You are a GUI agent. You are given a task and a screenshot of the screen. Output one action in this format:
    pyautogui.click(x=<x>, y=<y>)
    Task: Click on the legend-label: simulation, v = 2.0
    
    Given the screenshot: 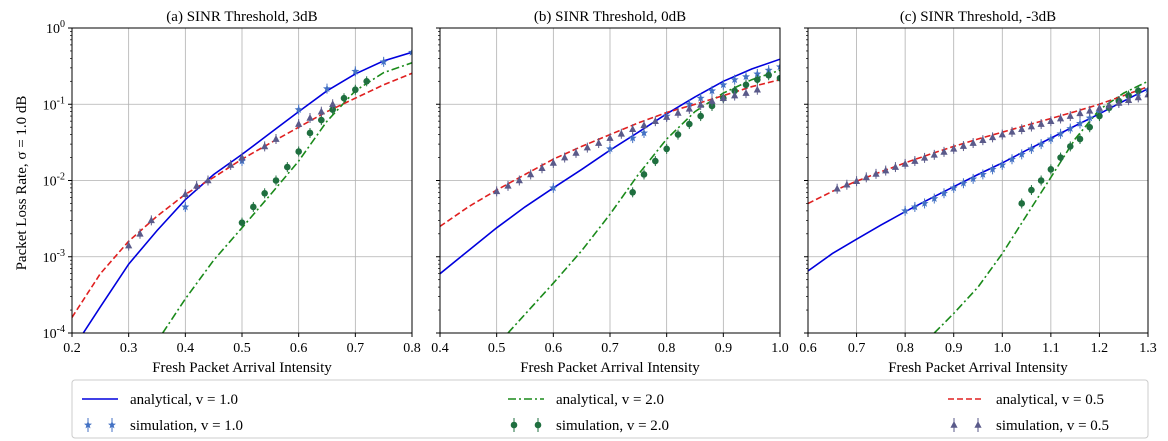 What is the action you would take?
    pyautogui.click(x=612, y=426)
    